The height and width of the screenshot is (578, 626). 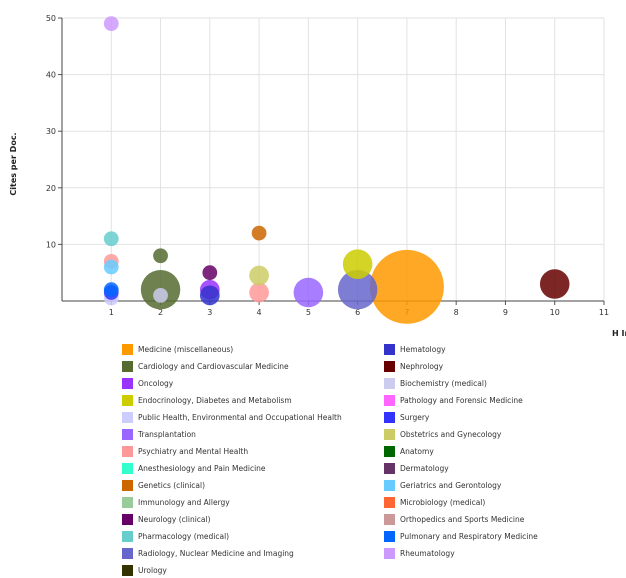 I want to click on bubble: Geriatrics and Gerontology, so click(x=111, y=267).